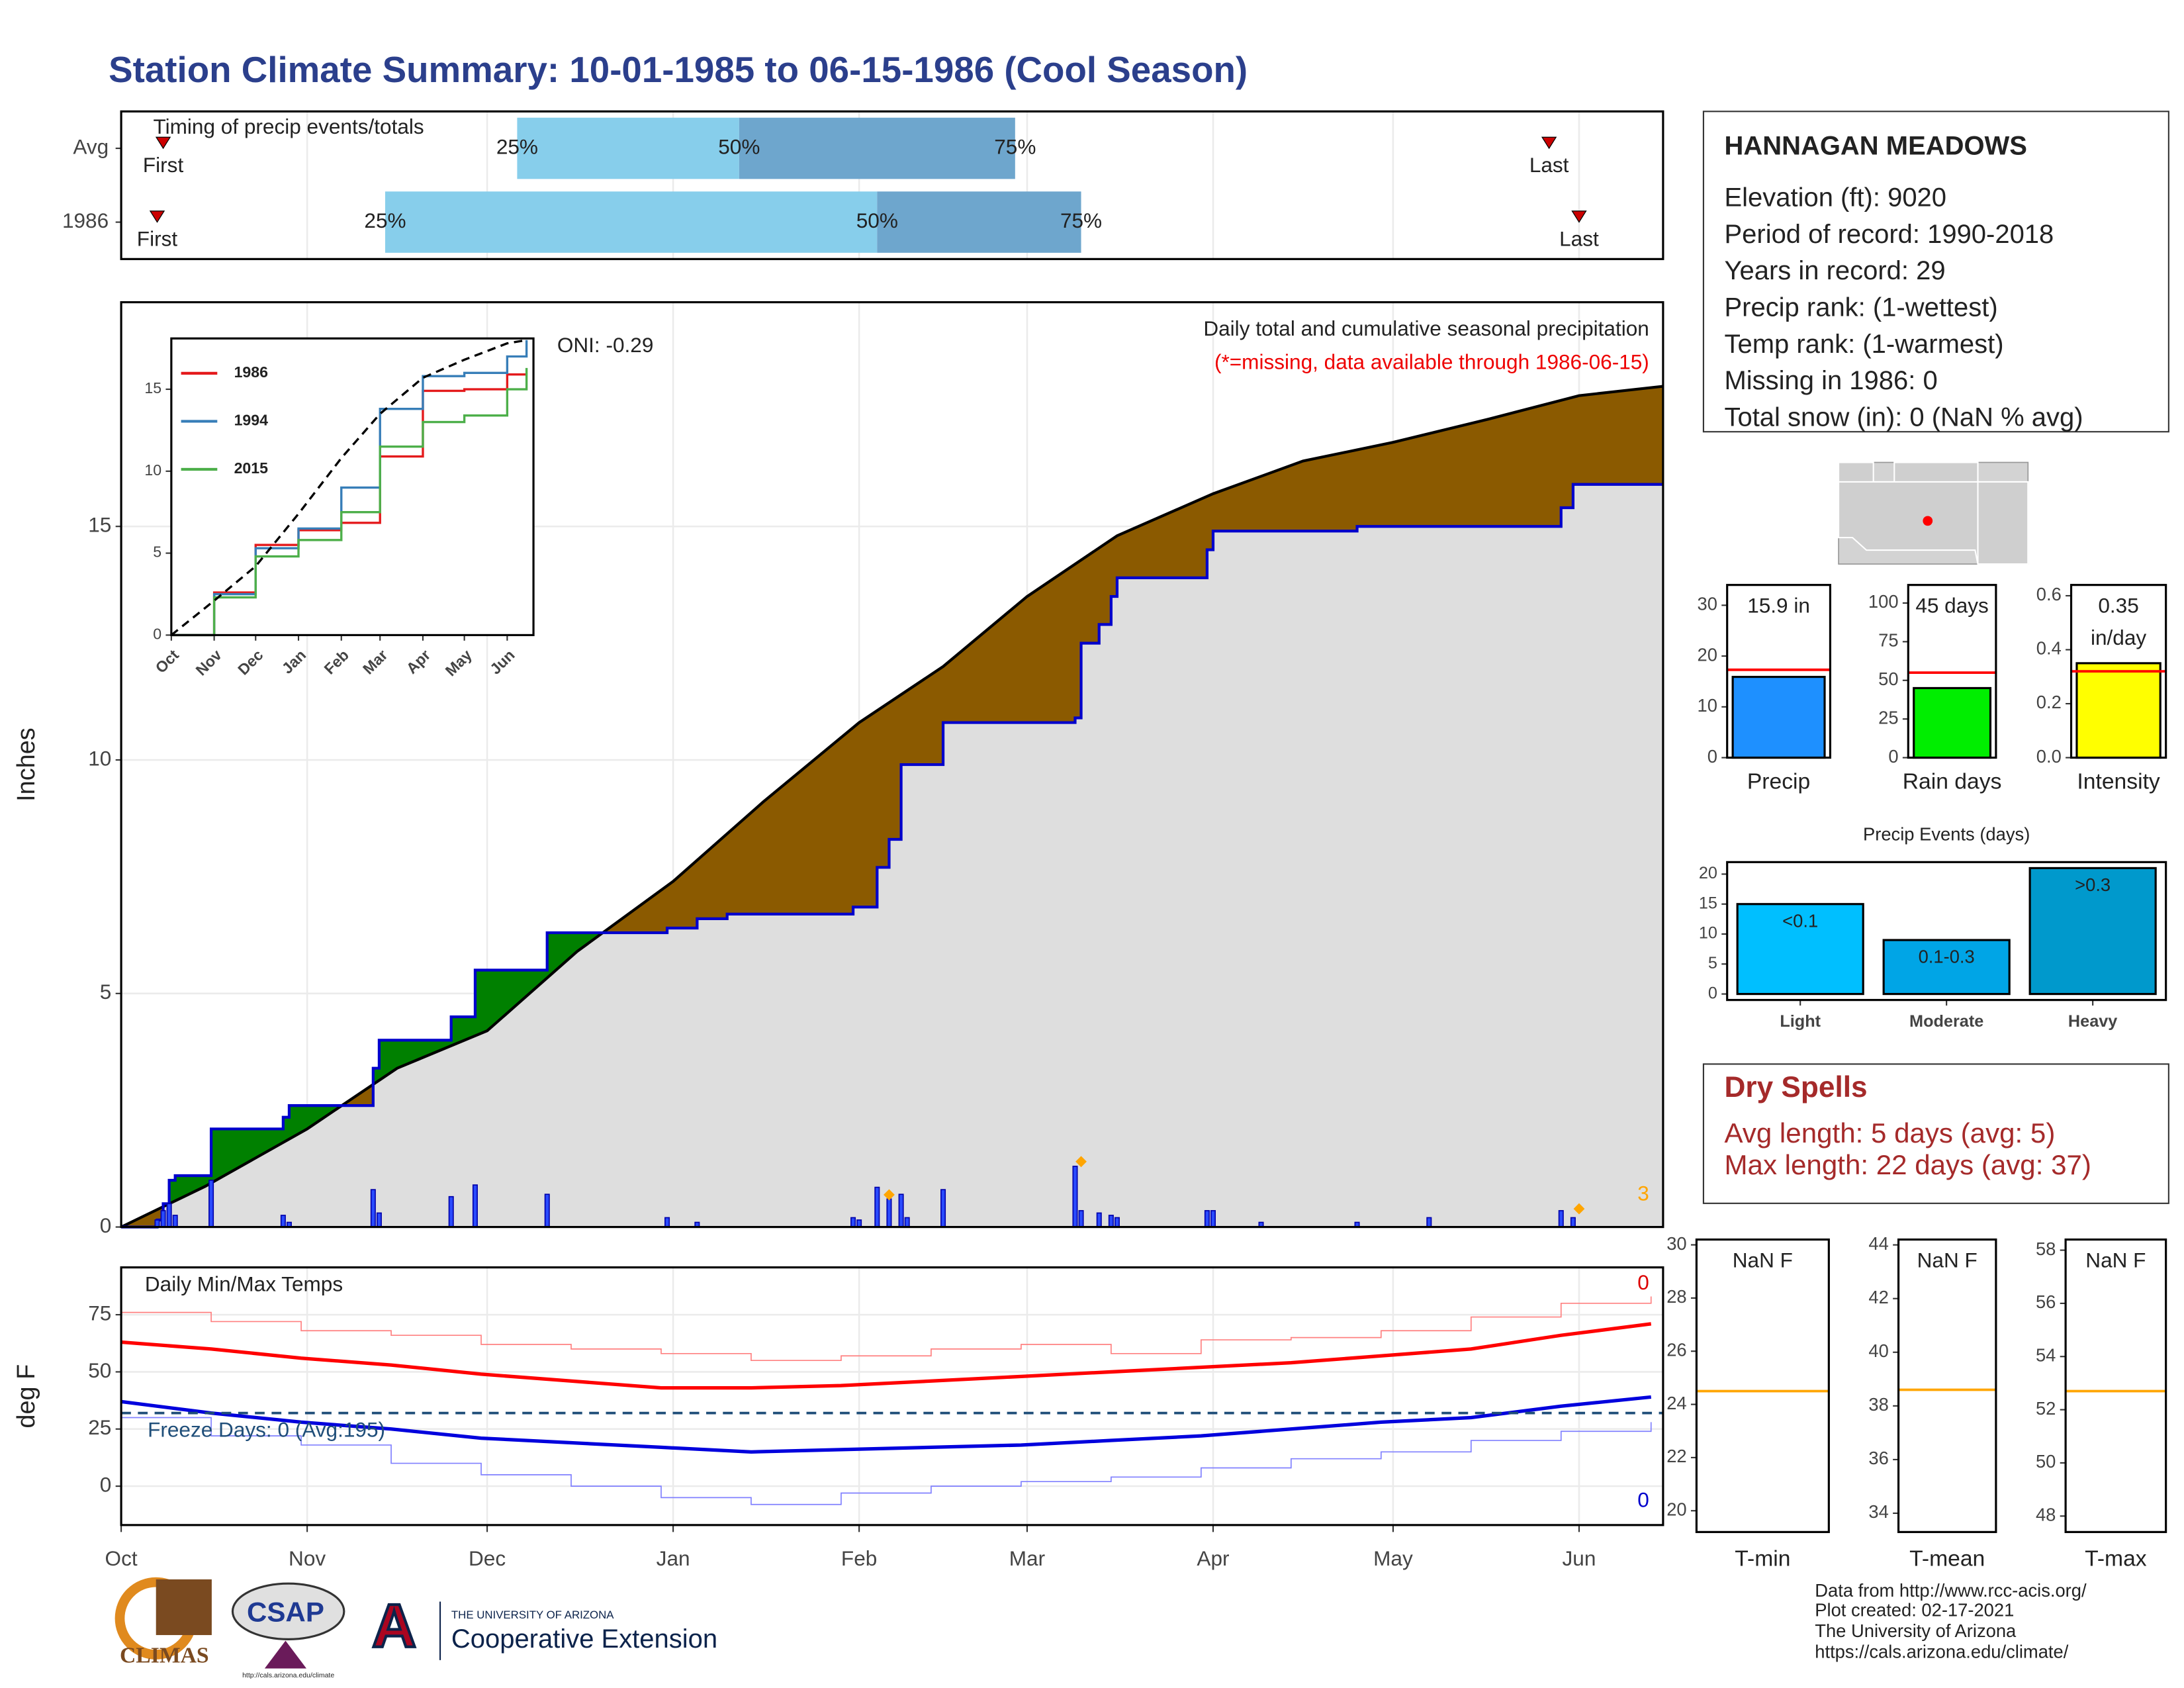 Image resolution: width=2184 pixels, height=1688 pixels. I want to click on x-tick-label: Light, so click(1800, 1021).